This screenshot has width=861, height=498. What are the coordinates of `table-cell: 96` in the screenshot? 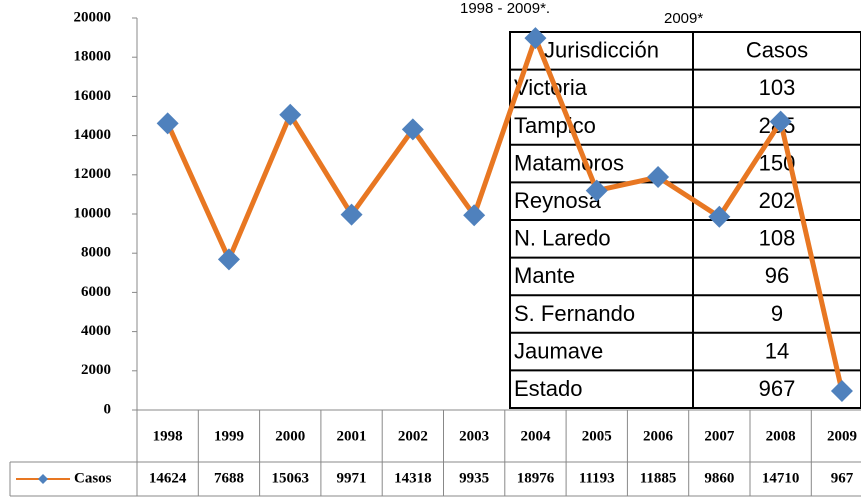 It's located at (777, 275).